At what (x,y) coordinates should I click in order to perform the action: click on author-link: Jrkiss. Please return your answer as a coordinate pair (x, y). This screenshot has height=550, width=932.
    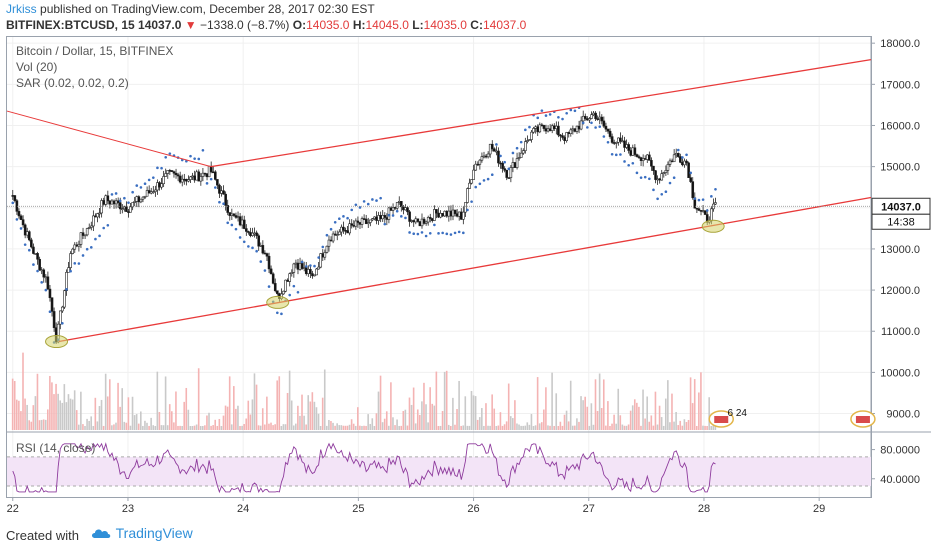
    Looking at the image, I should click on (21, 9).